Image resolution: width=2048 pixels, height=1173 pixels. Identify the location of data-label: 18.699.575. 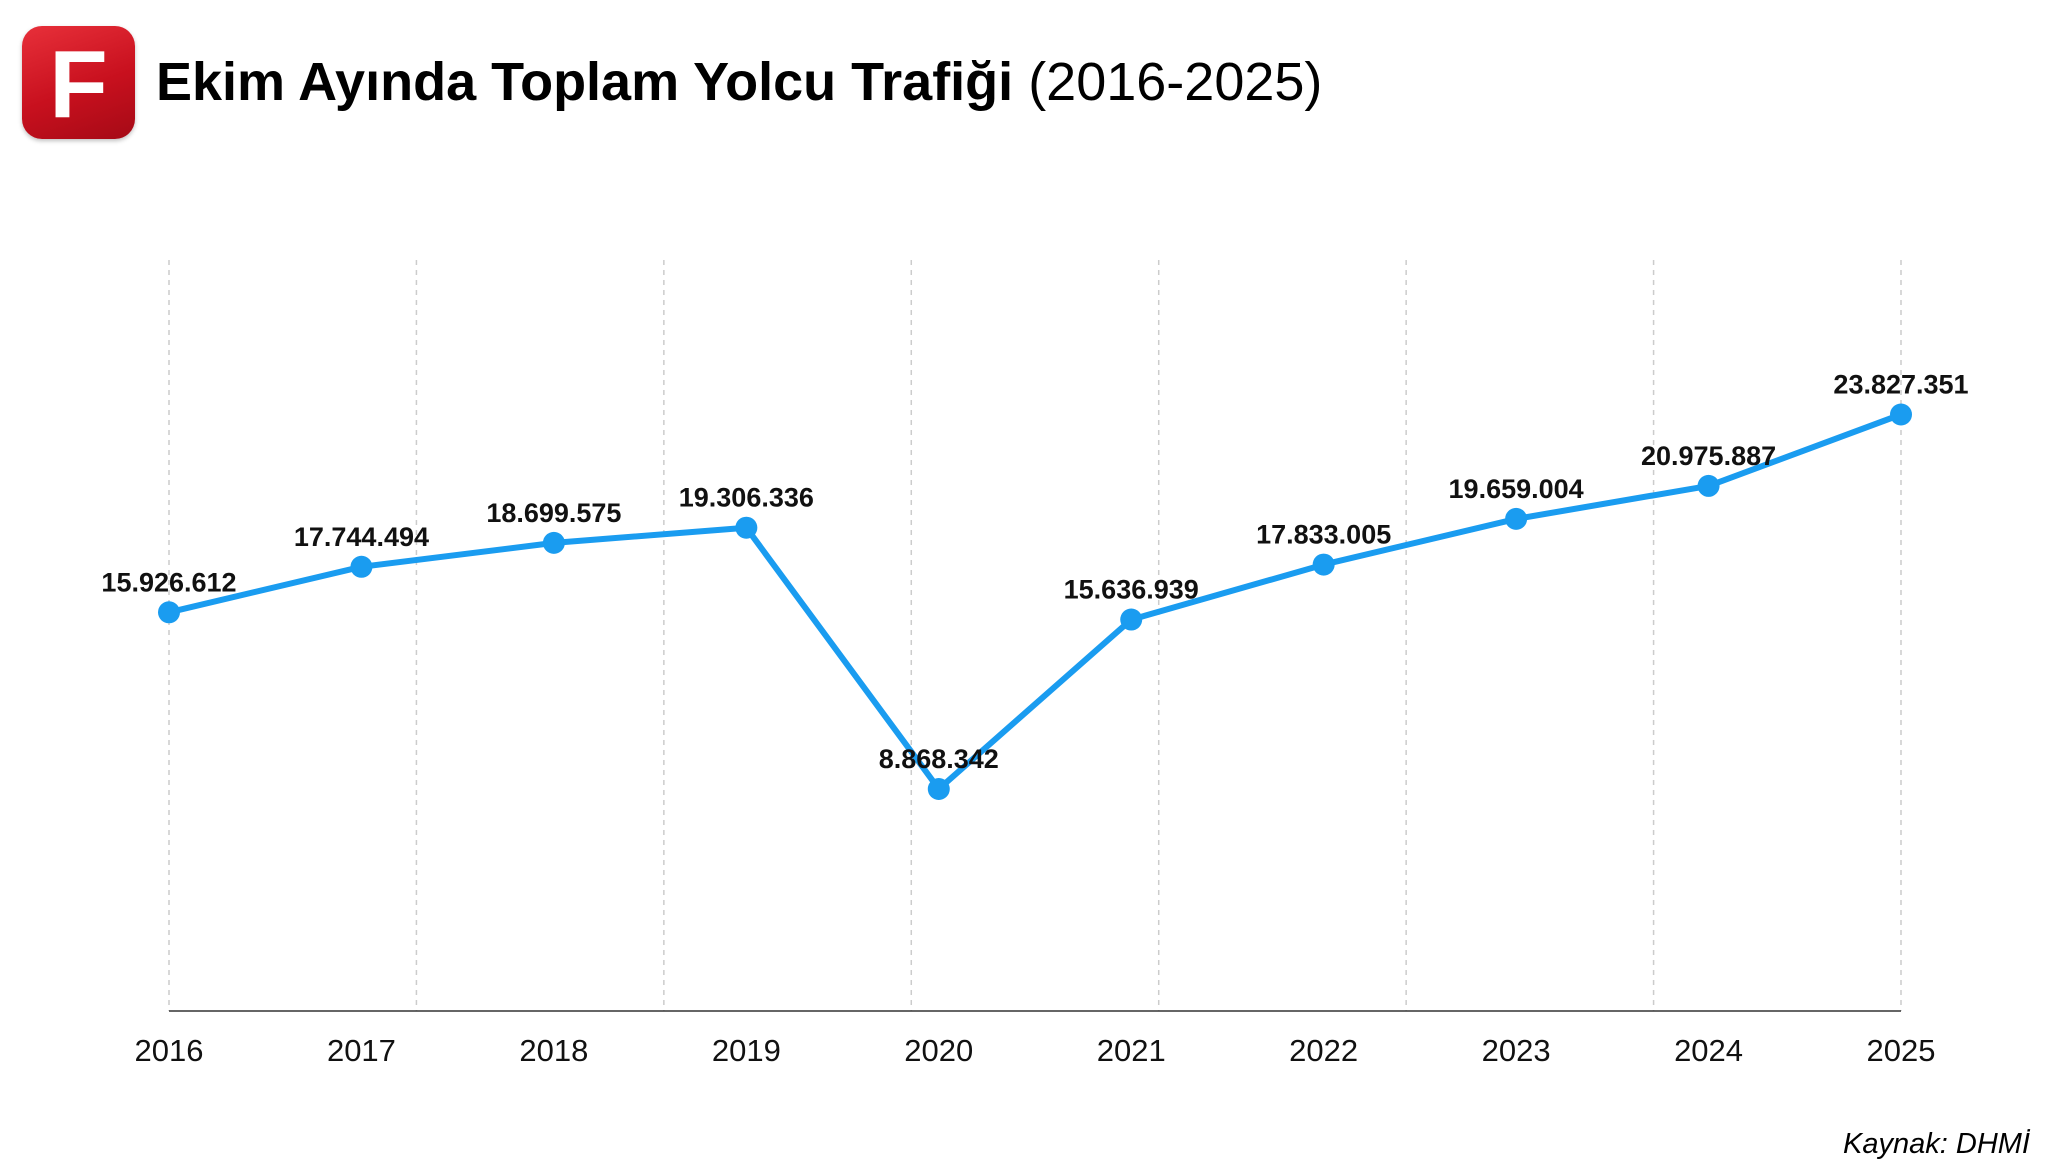
(553, 513).